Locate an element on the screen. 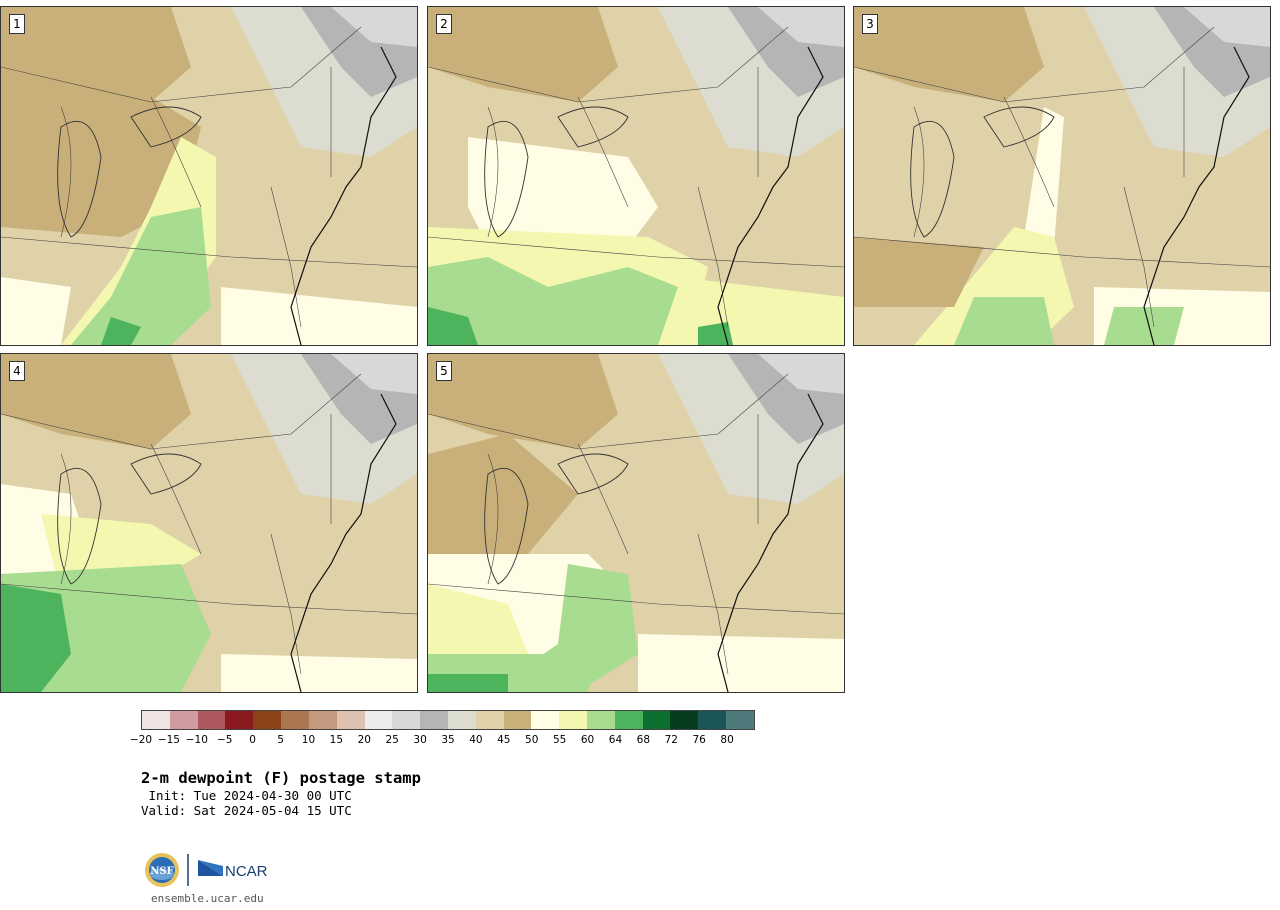 The height and width of the screenshot is (910, 1280). colorbar-tick-label: 25 is located at coordinates (392, 740).